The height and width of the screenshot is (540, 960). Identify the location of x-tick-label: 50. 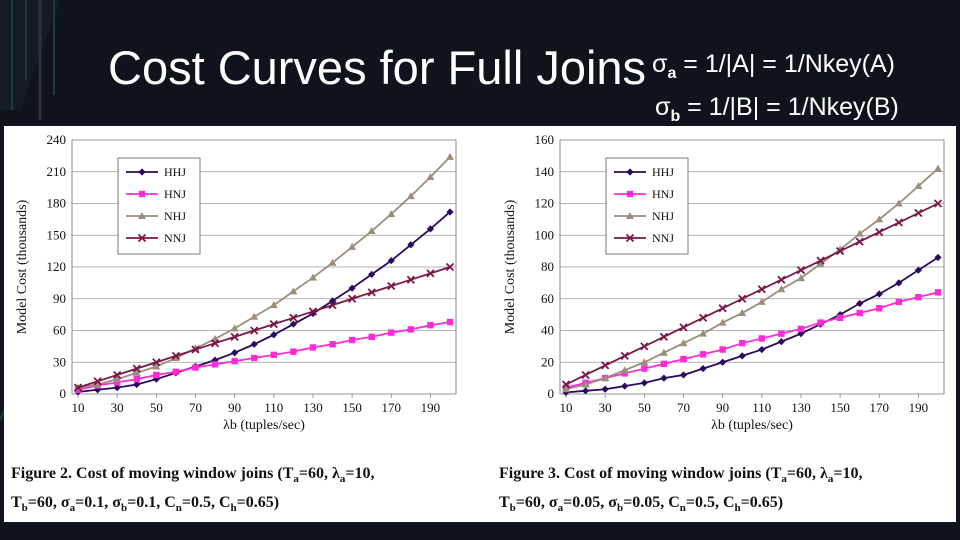
(644, 407).